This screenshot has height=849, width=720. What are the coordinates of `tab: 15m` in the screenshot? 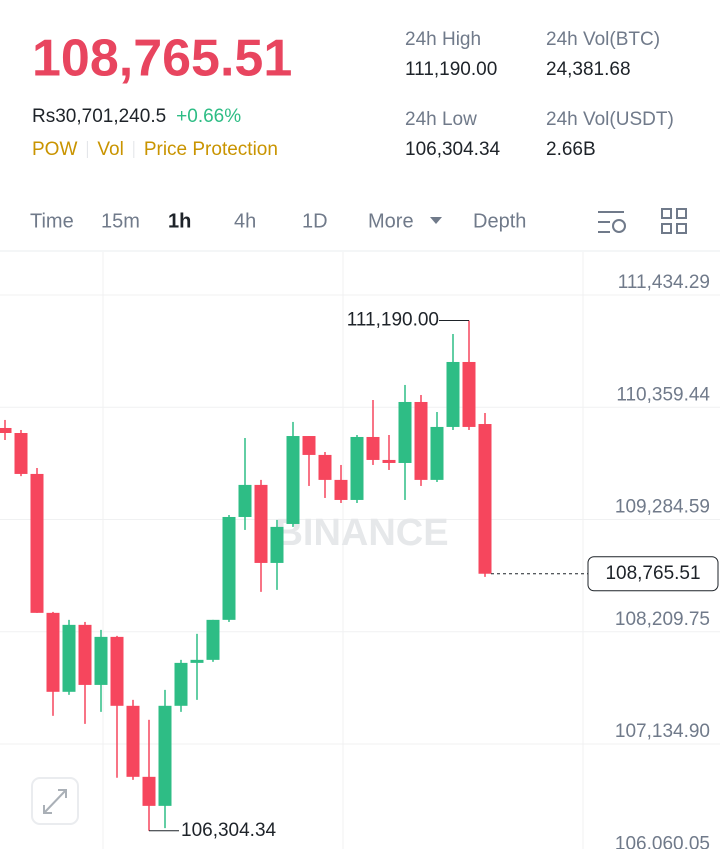 It's located at (120, 221).